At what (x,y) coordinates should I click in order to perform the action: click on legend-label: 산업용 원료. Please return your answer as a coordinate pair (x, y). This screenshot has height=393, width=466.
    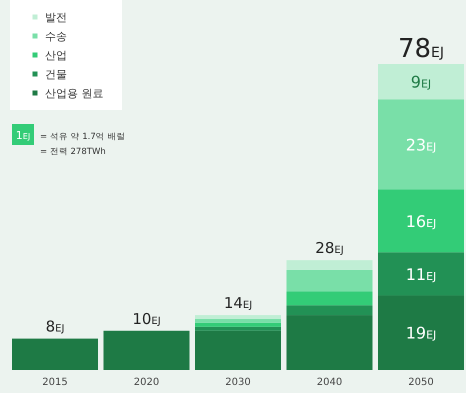
    Looking at the image, I should click on (74, 93).